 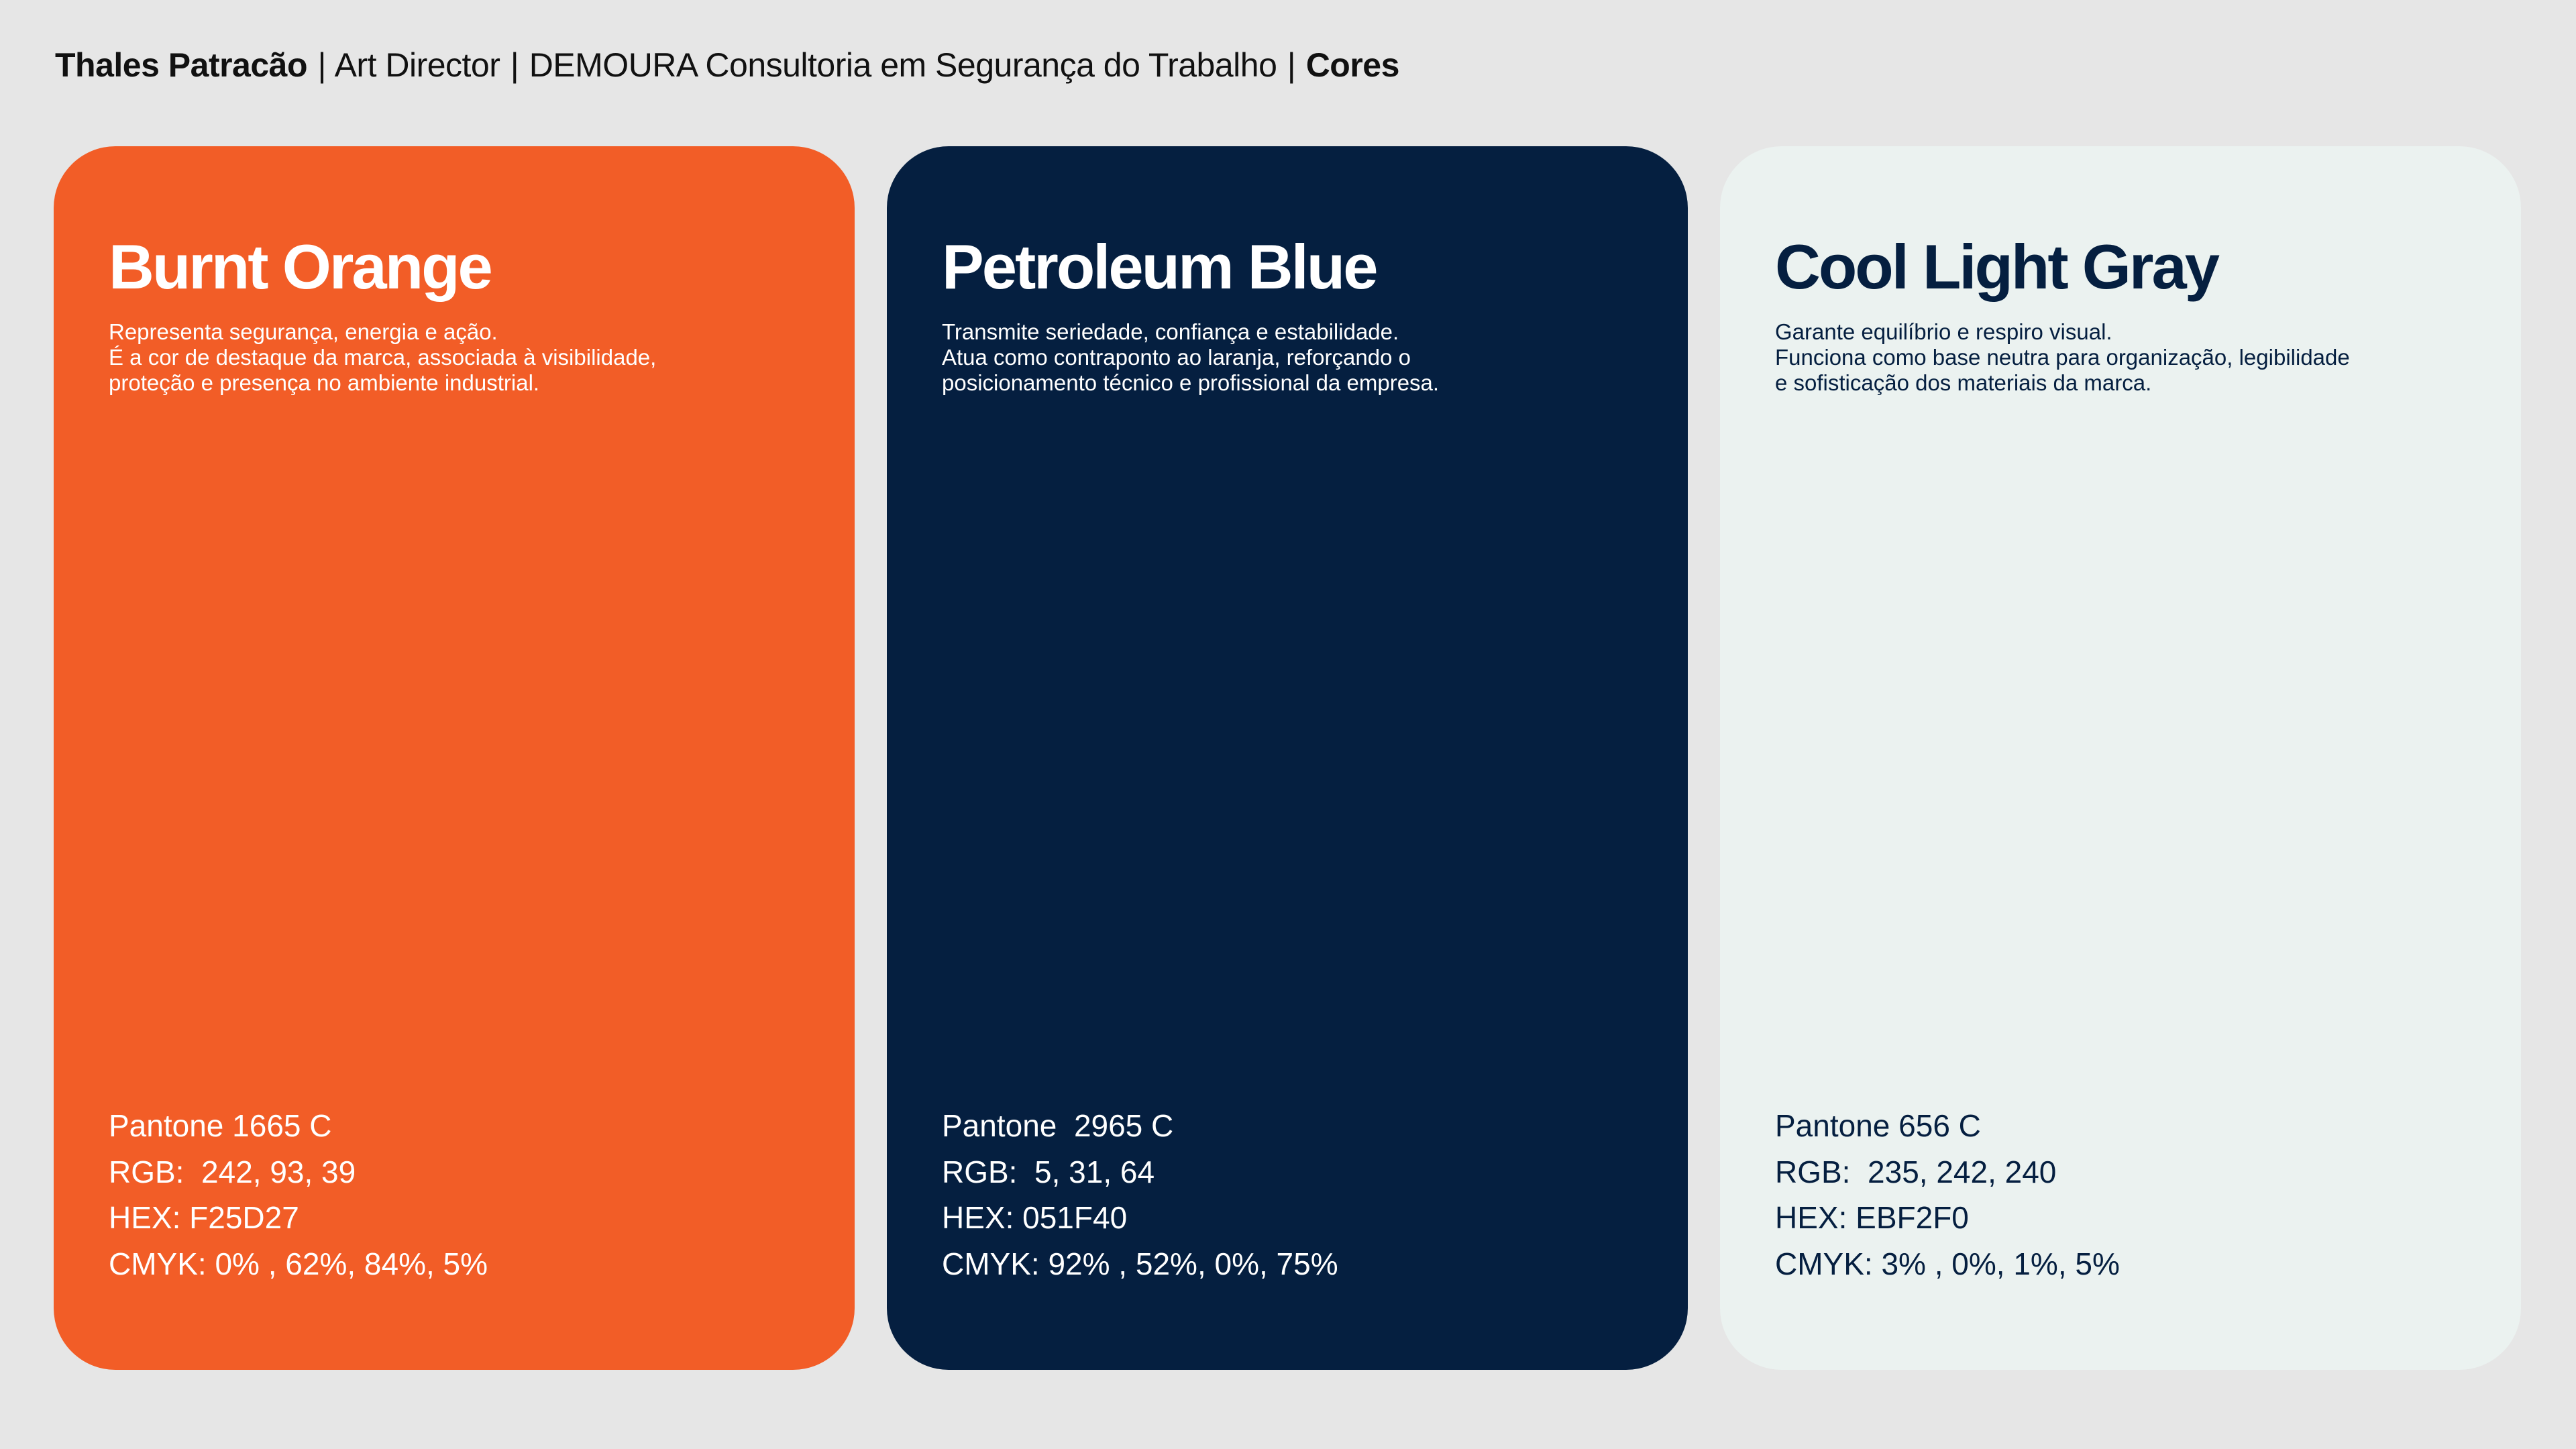 What do you see at coordinates (1997, 266) in the screenshot?
I see `color-name: Cool Light Gray` at bounding box center [1997, 266].